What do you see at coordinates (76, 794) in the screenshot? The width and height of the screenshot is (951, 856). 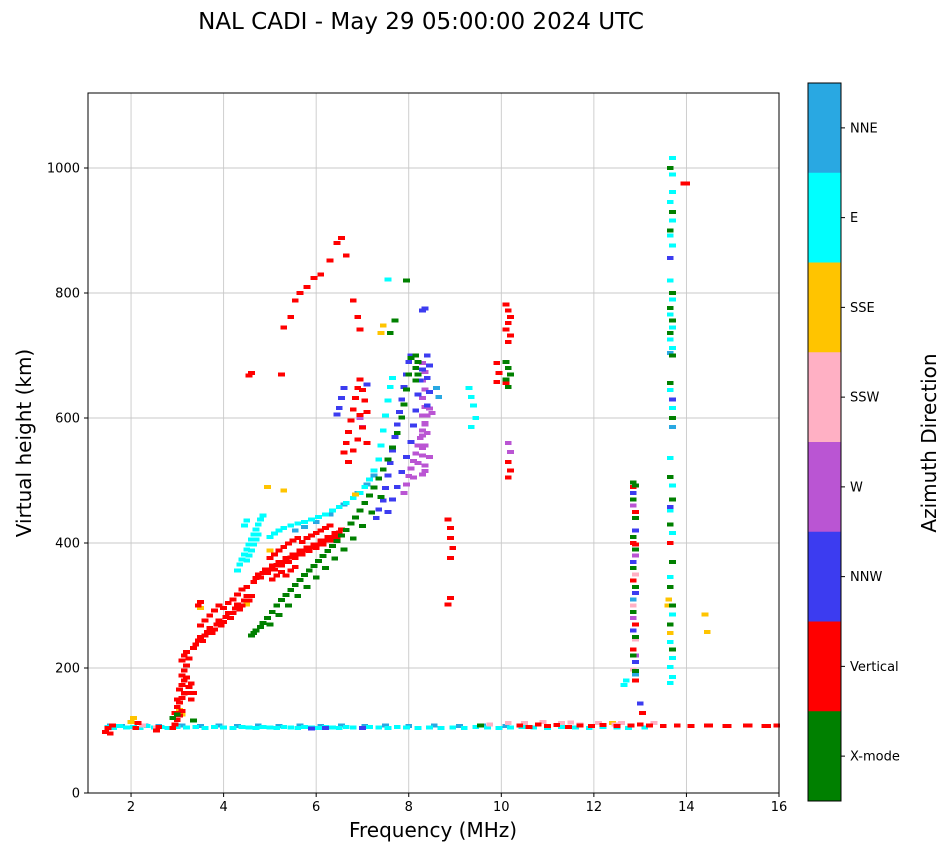 I see `svg-text: 0` at bounding box center [76, 794].